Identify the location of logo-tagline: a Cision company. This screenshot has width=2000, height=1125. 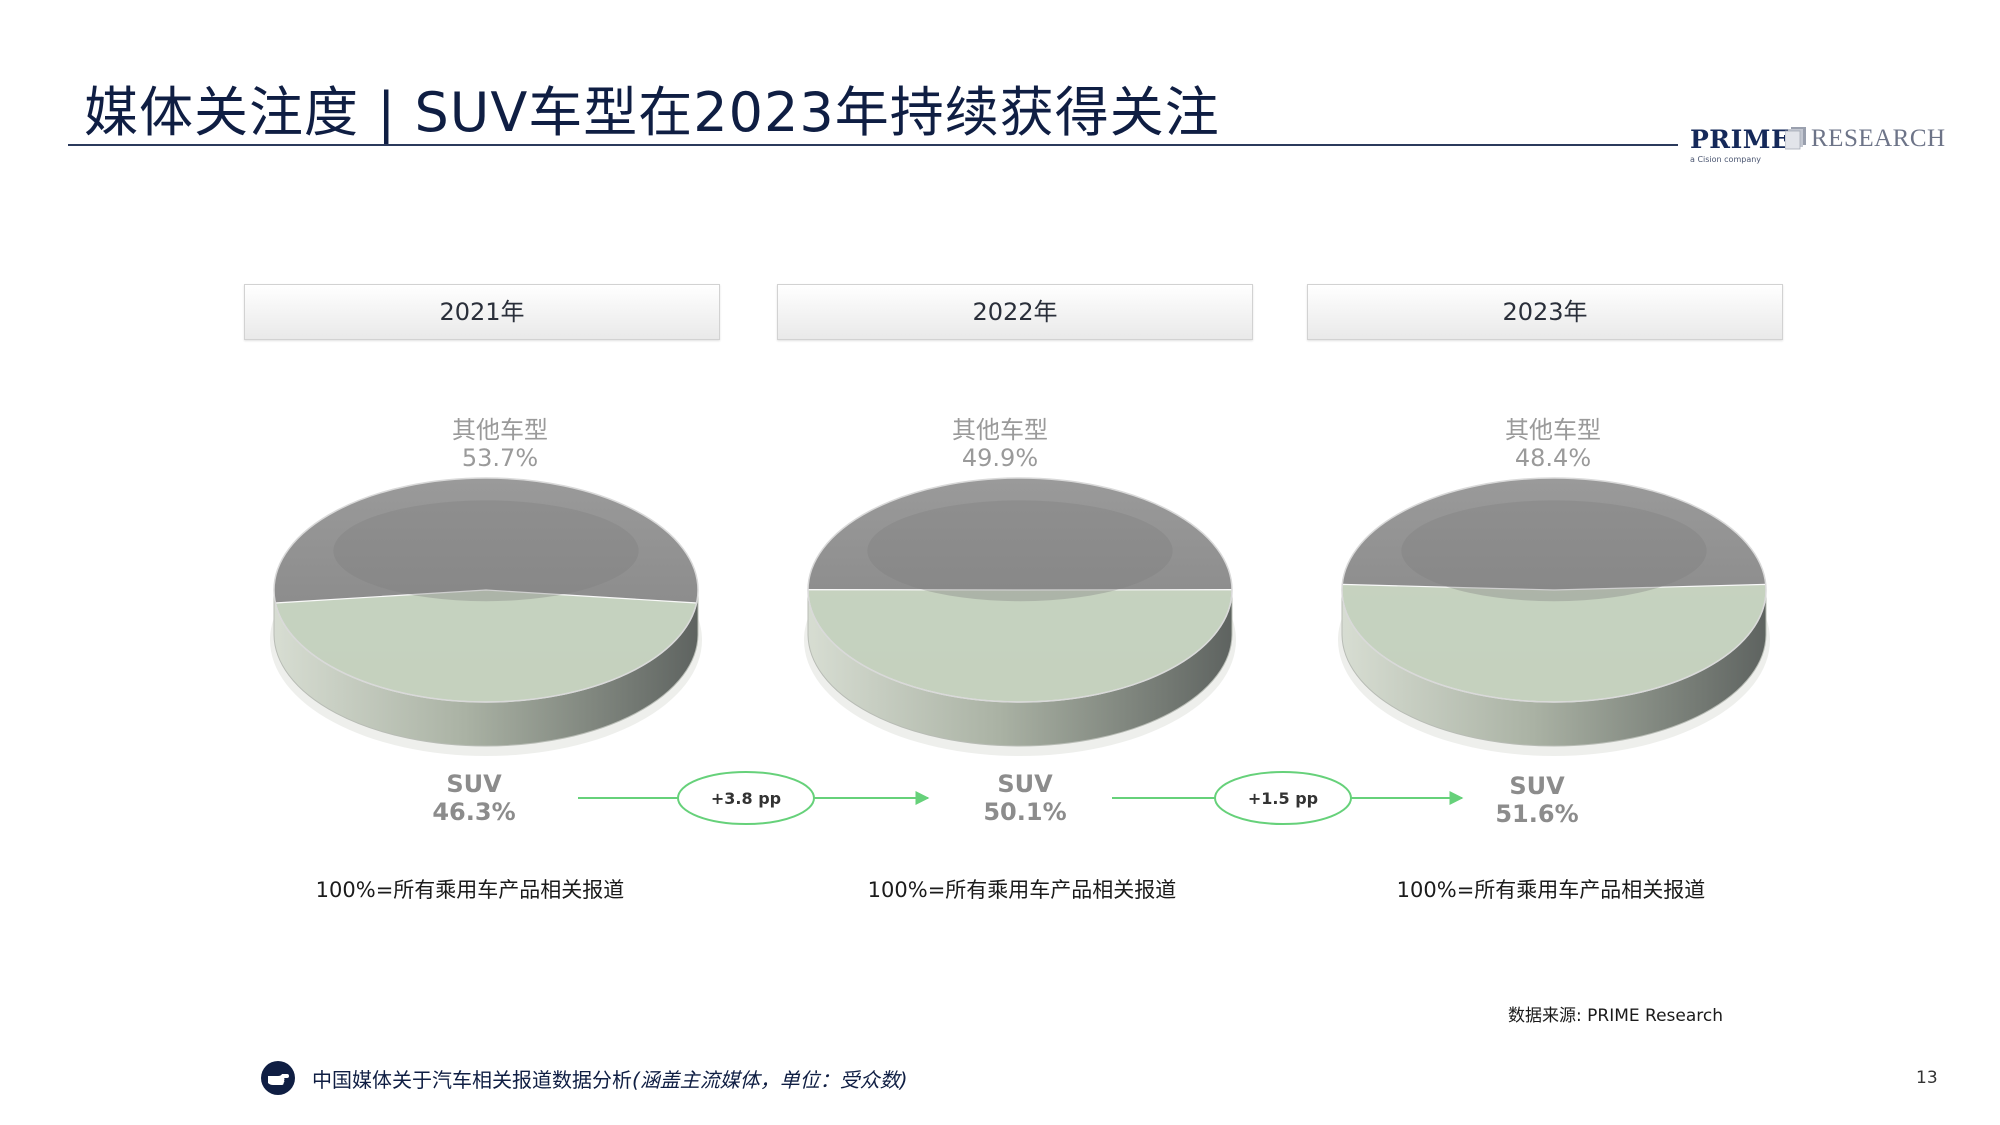
(1726, 159).